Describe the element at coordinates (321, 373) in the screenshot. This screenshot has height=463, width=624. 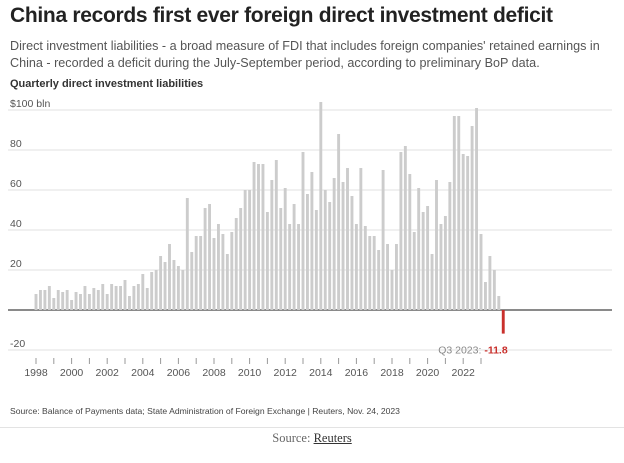
I see `x-tick-label: 2014` at that location.